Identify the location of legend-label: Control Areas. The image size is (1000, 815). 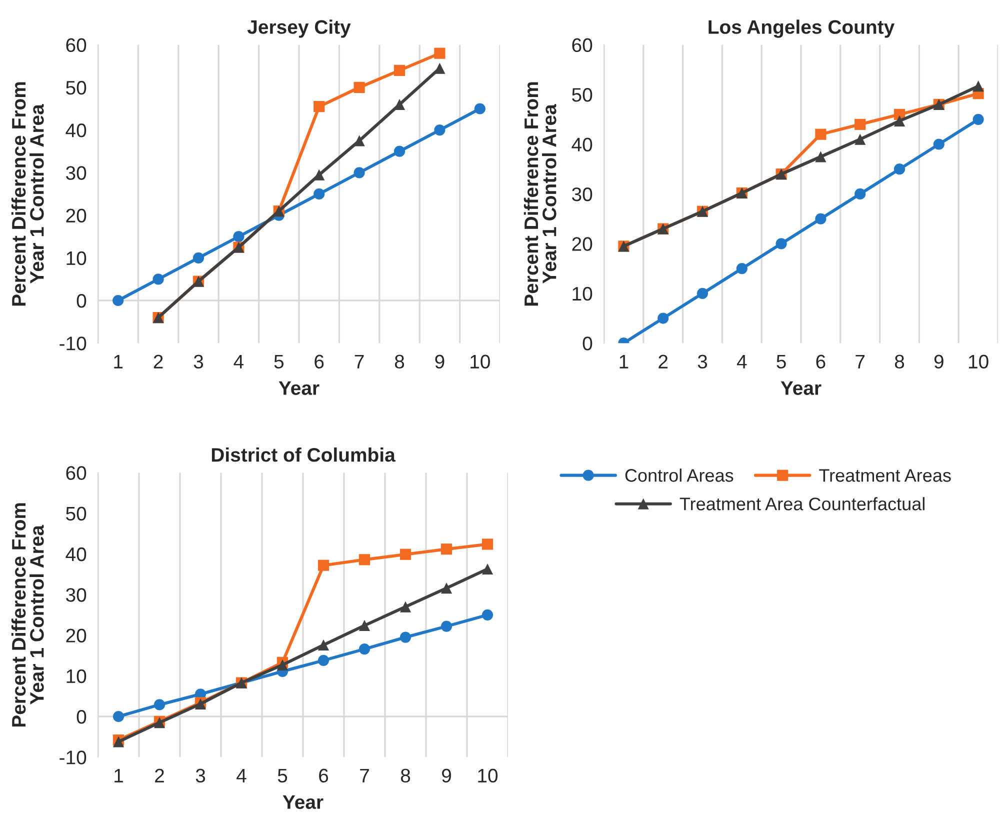
(679, 475).